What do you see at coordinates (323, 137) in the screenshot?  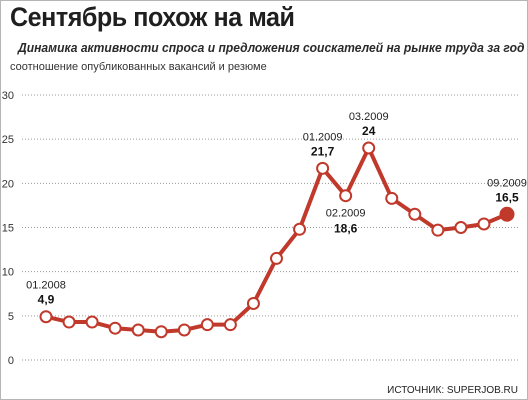 I see `annotation-date-12: 01.2009` at bounding box center [323, 137].